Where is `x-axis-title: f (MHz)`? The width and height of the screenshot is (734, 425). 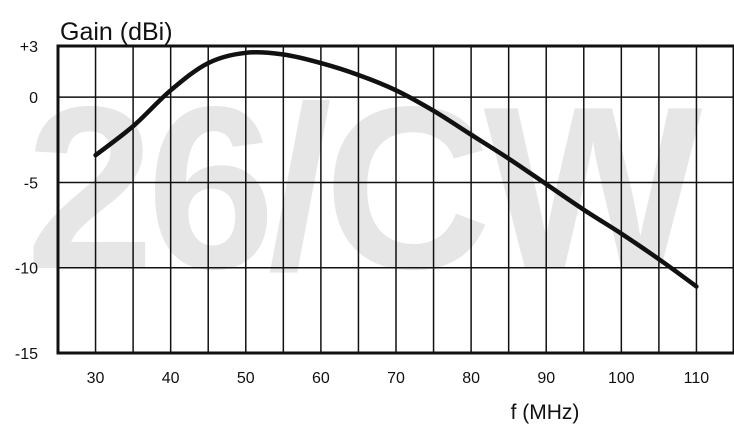
x-axis-title: f (MHz) is located at coordinates (545, 412).